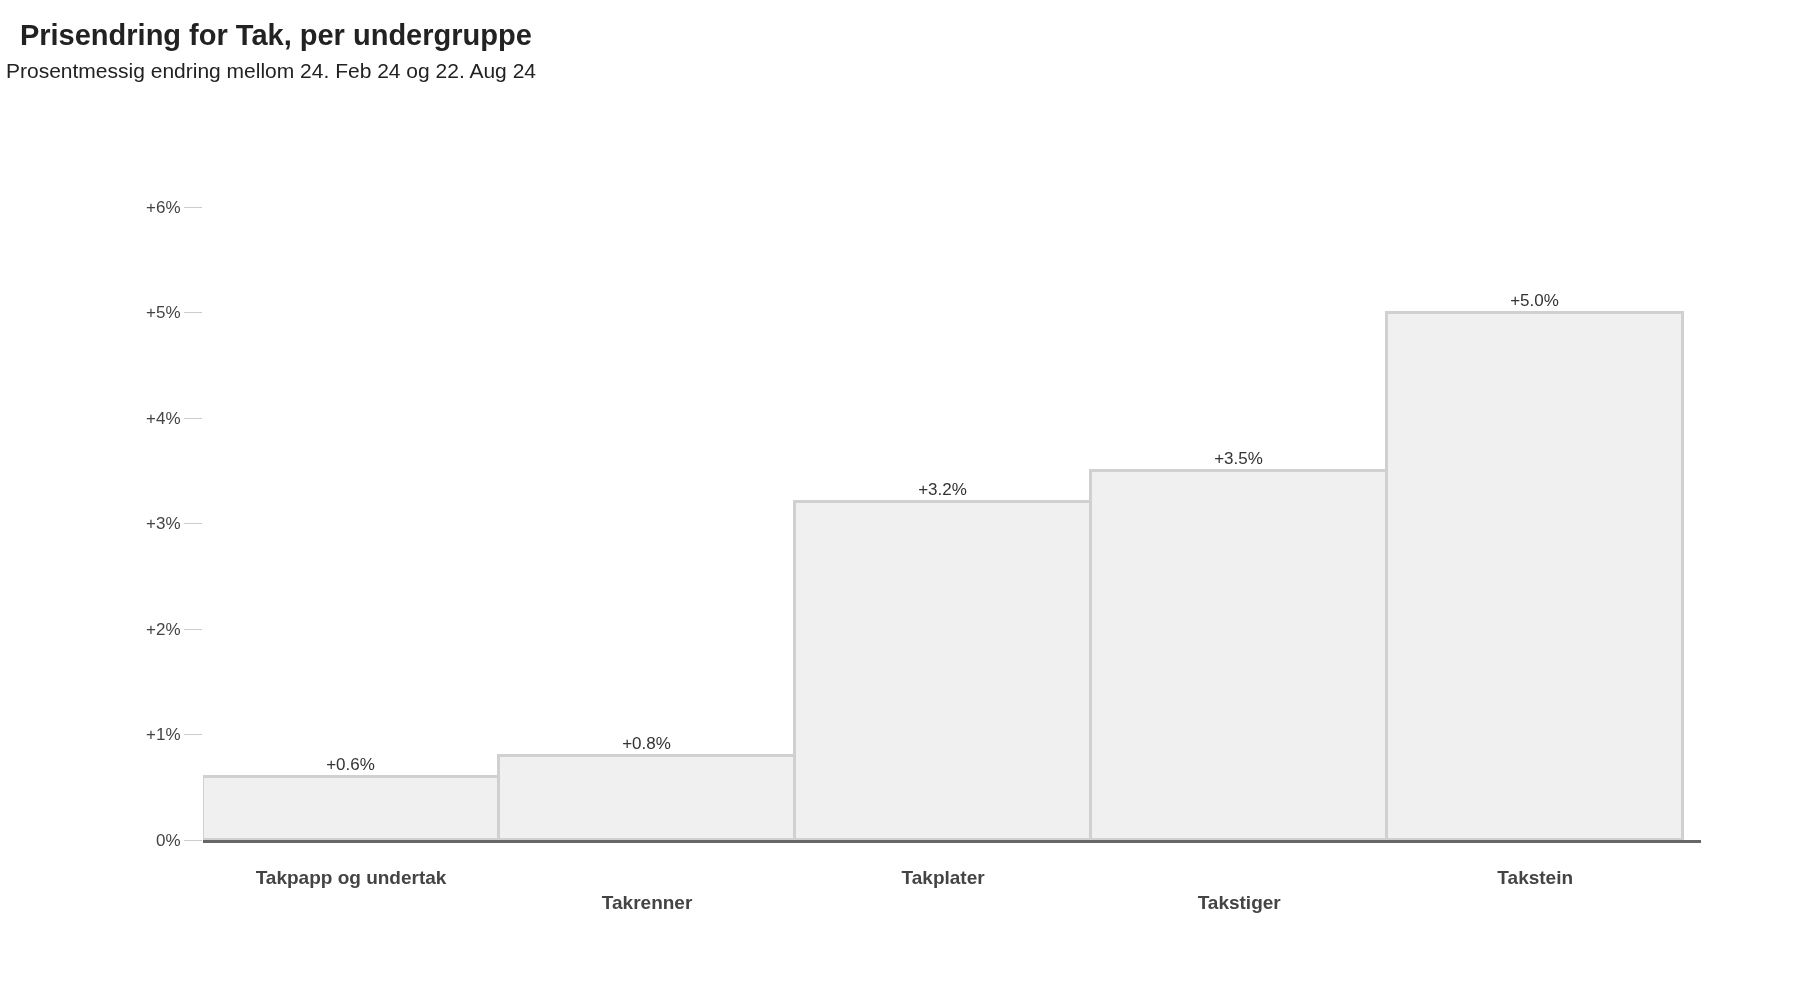 This screenshot has width=1812, height=989. I want to click on x-tick-label: Takrenner, so click(647, 902).